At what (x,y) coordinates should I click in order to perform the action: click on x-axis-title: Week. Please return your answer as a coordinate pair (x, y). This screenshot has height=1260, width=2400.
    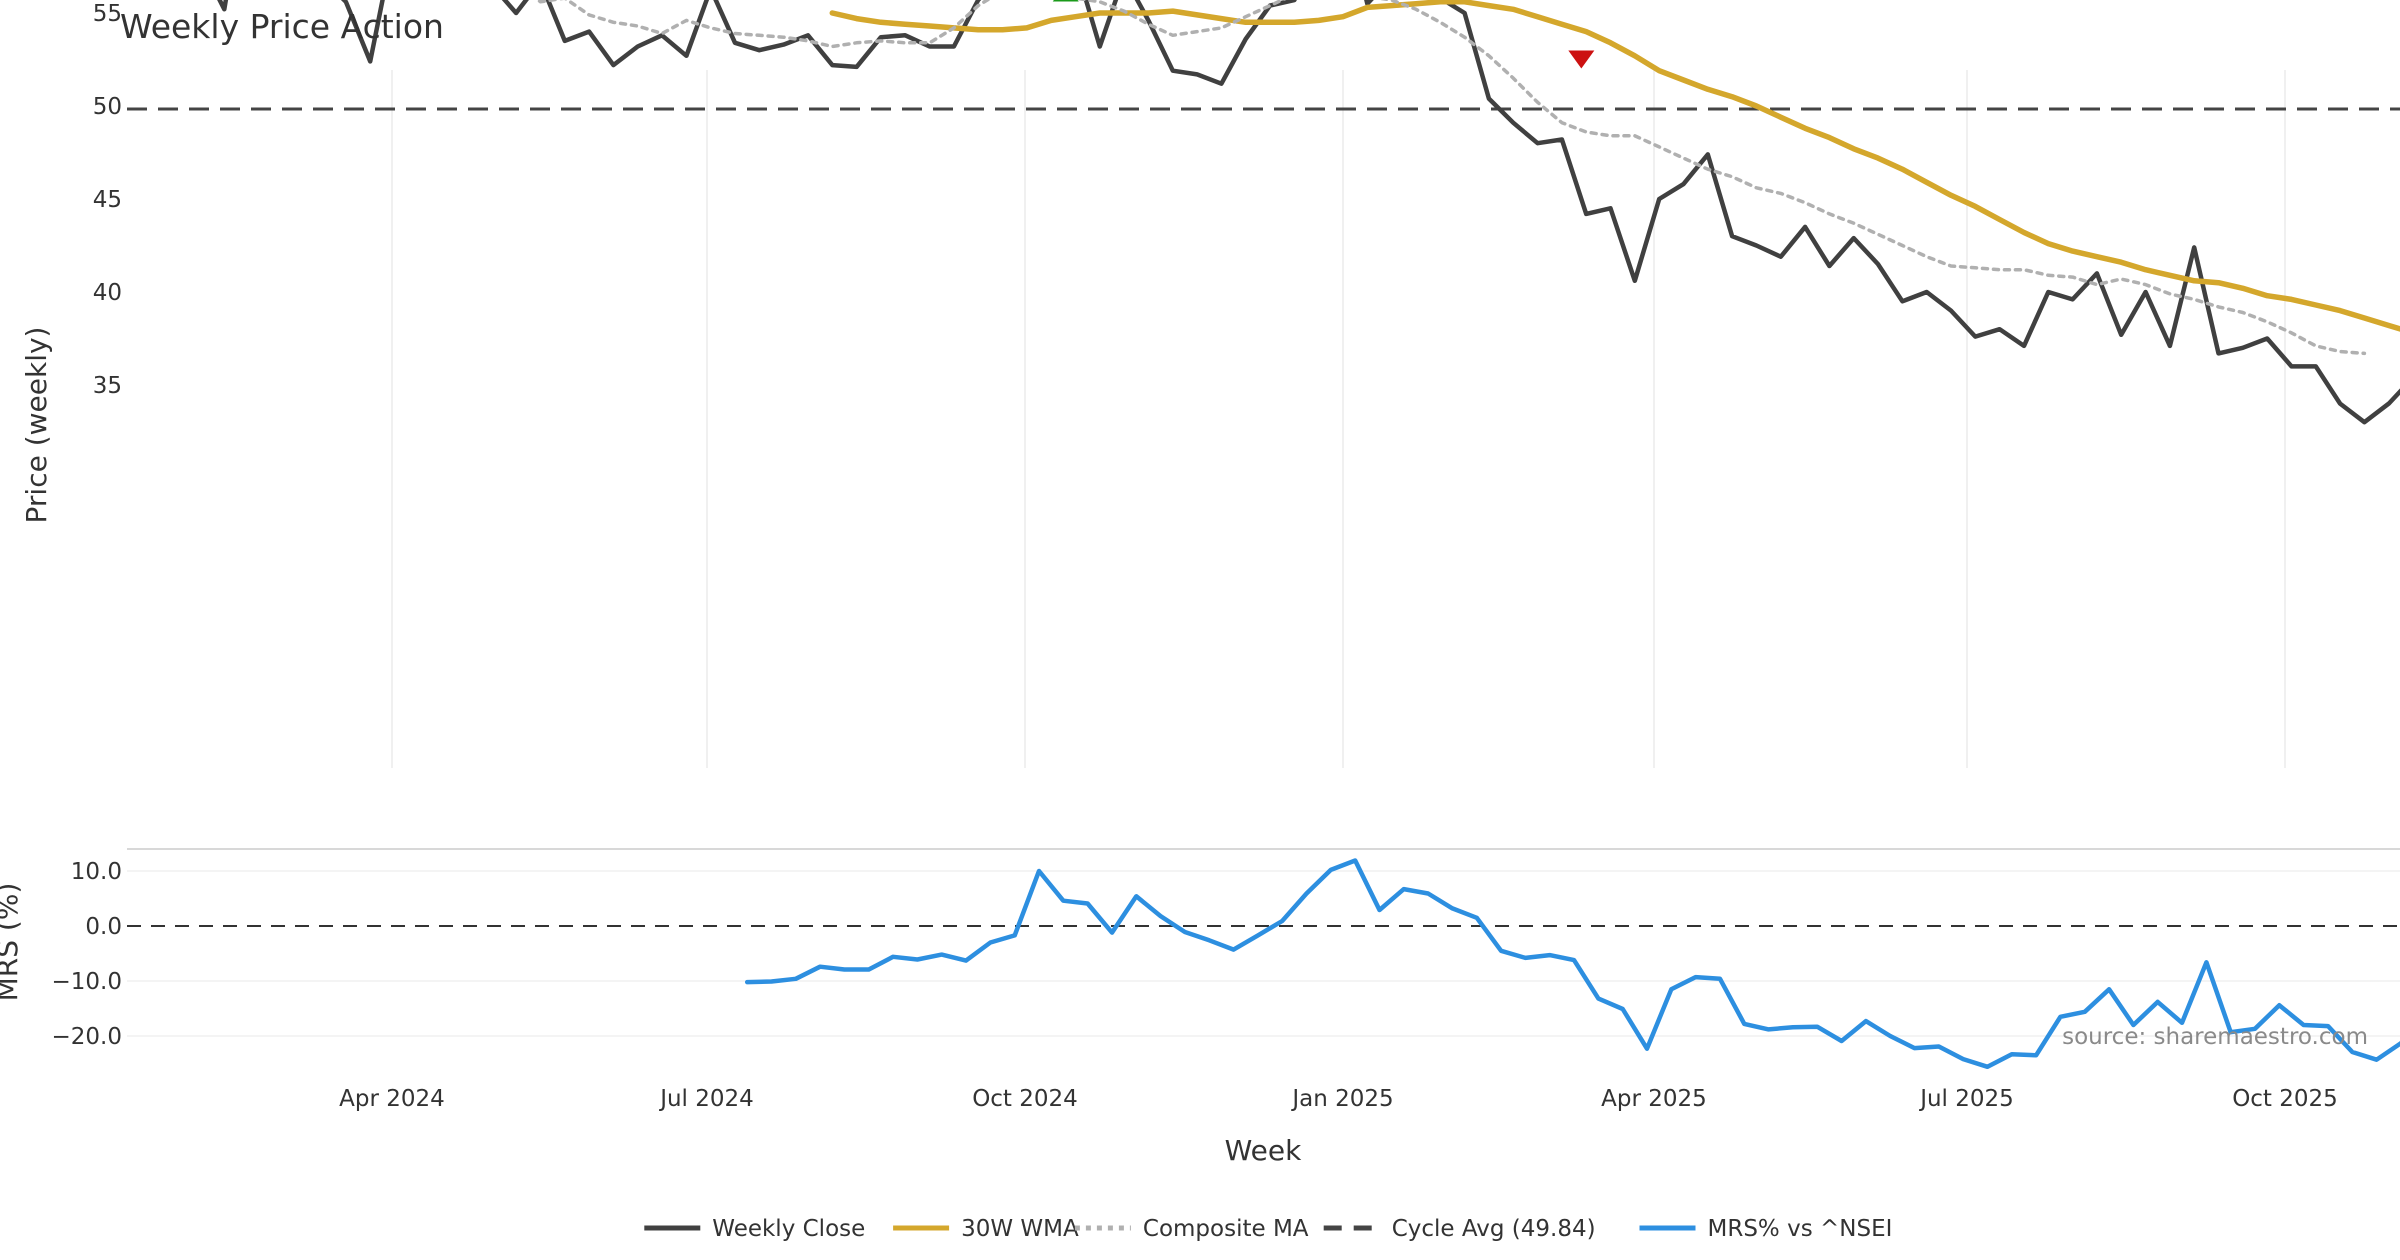
    Looking at the image, I should click on (1263, 1150).